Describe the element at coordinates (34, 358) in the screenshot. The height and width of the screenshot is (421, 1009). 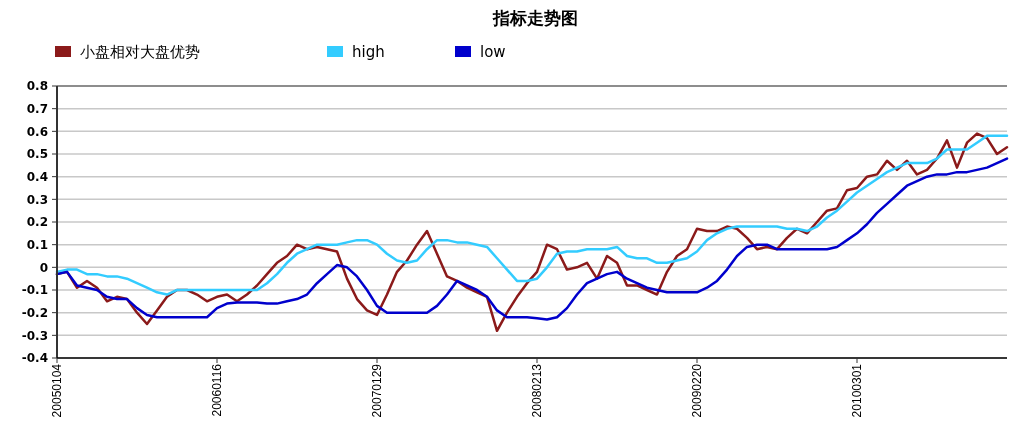
I see `y-tick-label: -0.4` at that location.